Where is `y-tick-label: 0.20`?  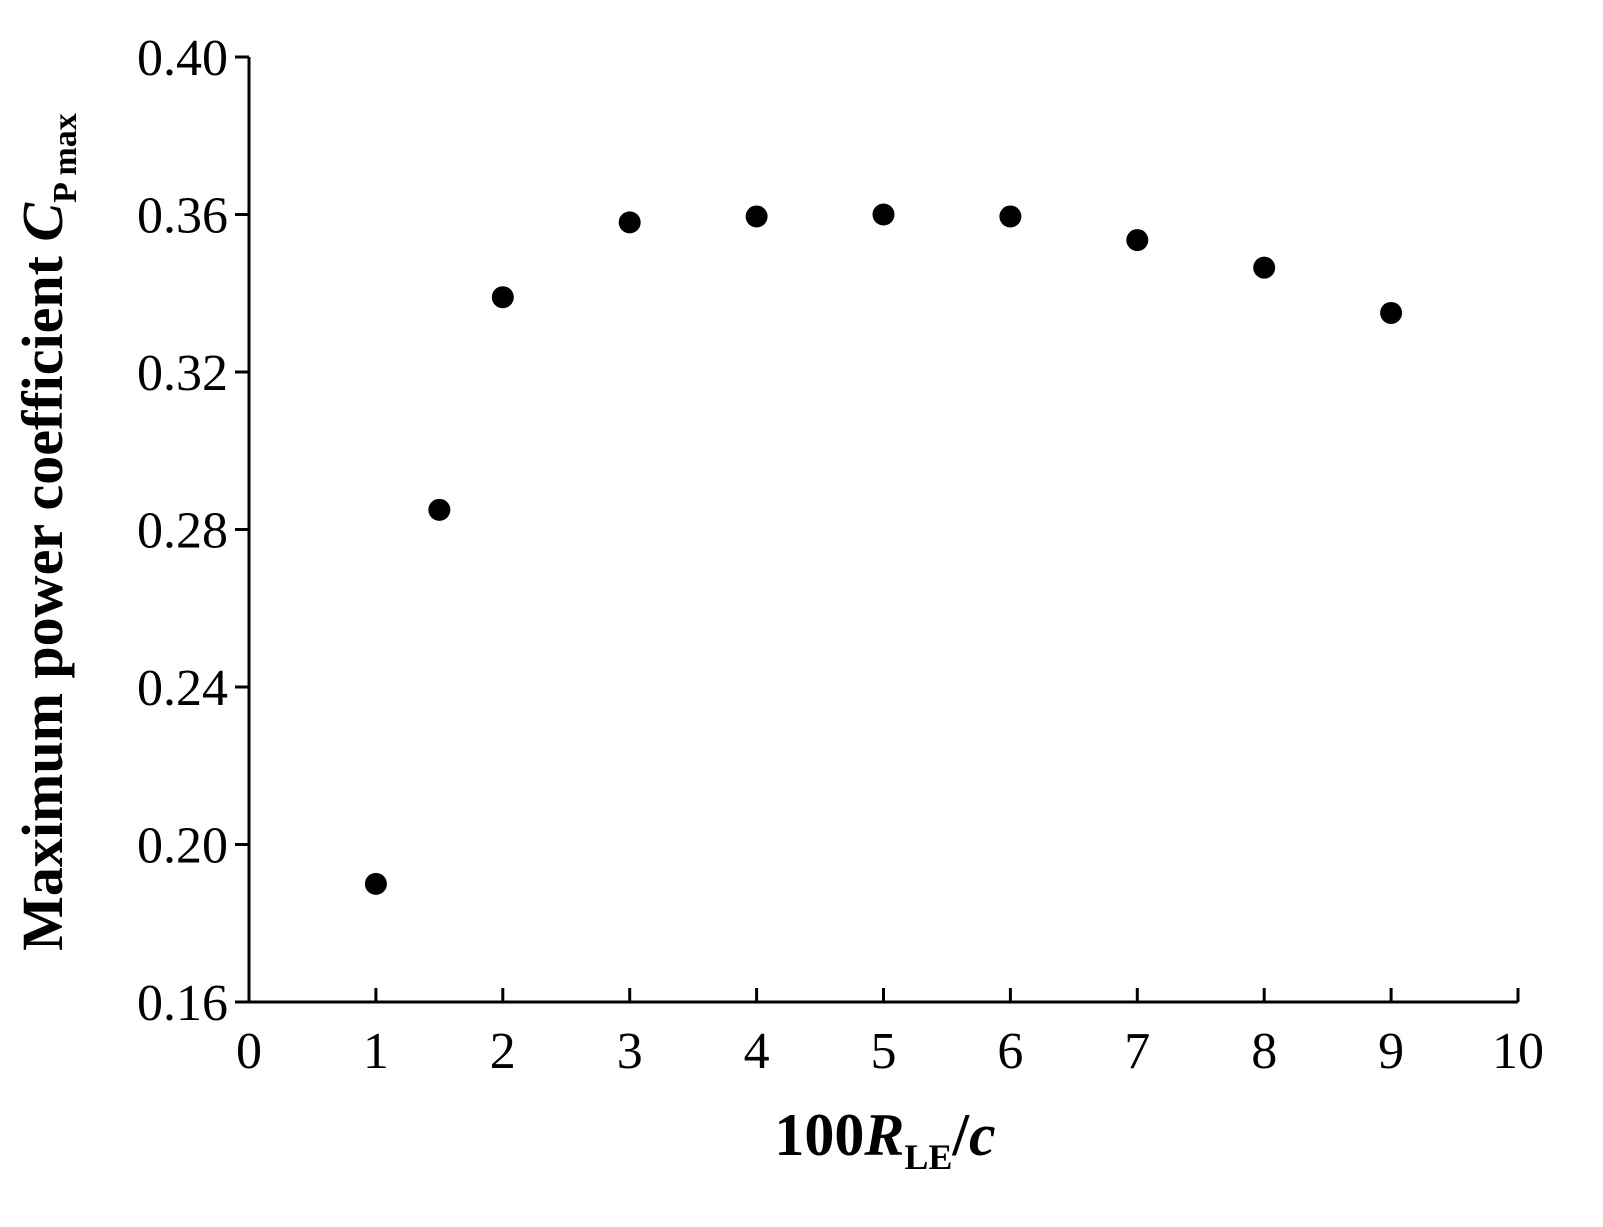 y-tick-label: 0.20 is located at coordinates (182, 846).